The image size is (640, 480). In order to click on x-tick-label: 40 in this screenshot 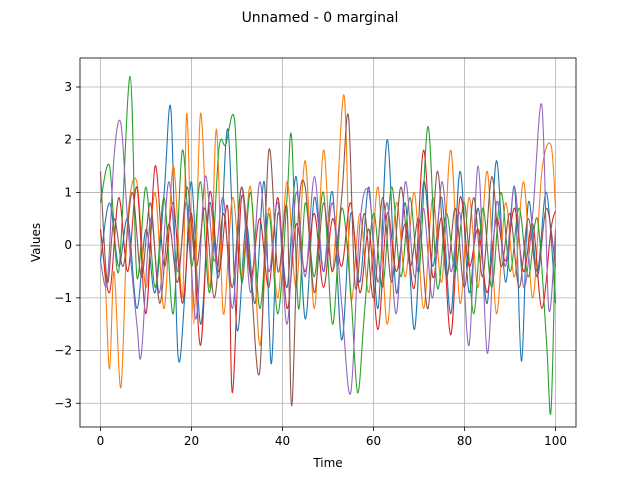, I will do `click(282, 441)`.